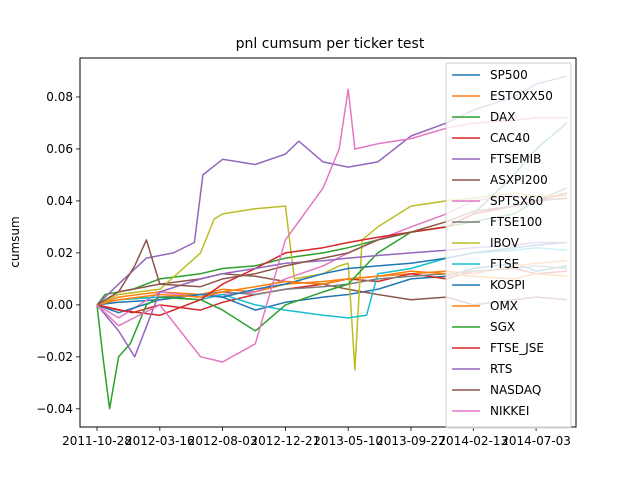 Image resolution: width=640 pixels, height=480 pixels. What do you see at coordinates (473, 441) in the screenshot?
I see `x-tick-label: 2014-02-13` at bounding box center [473, 441].